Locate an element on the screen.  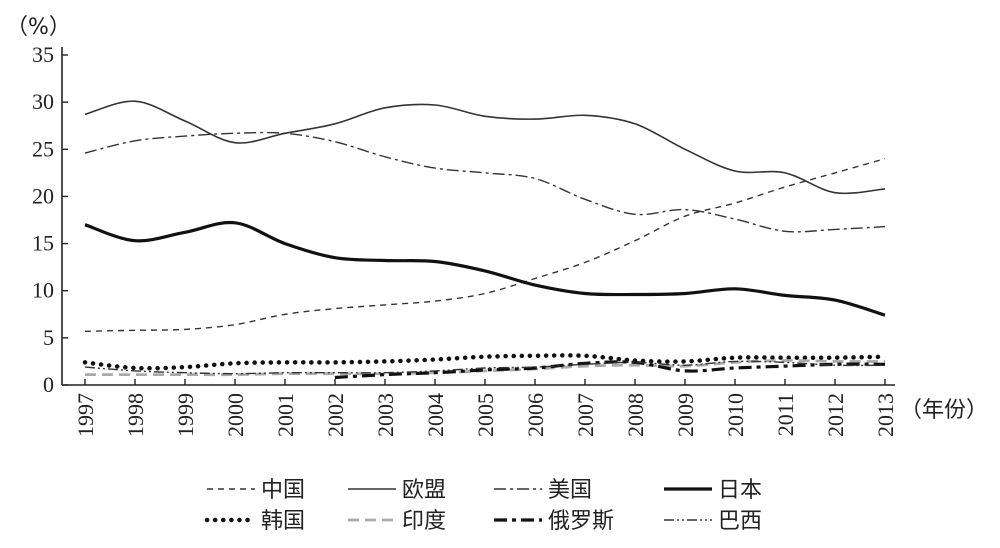
x-tick-label: 1999 is located at coordinates (185, 415).